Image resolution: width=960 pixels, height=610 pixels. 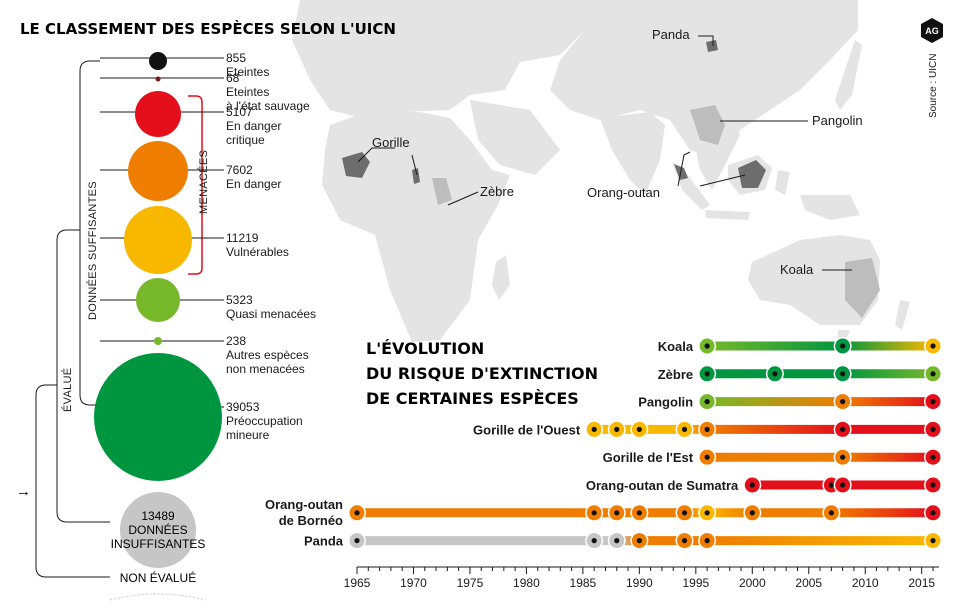 I want to click on range-zebra, so click(x=442, y=191).